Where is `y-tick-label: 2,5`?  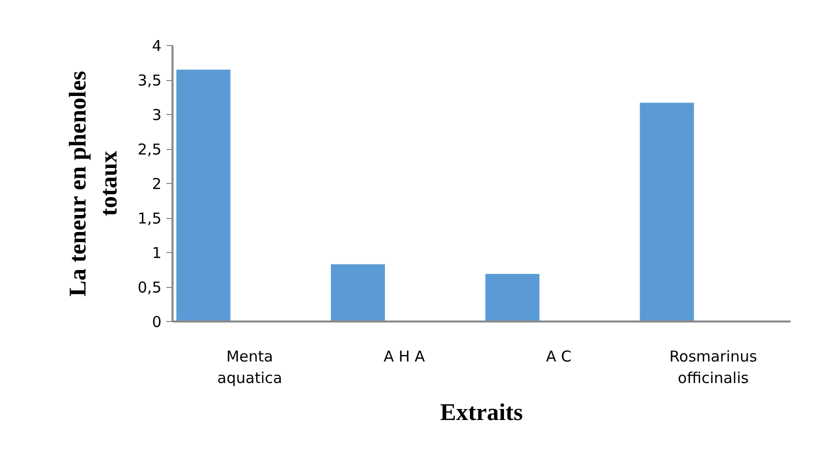 y-tick-label: 2,5 is located at coordinates (150, 149).